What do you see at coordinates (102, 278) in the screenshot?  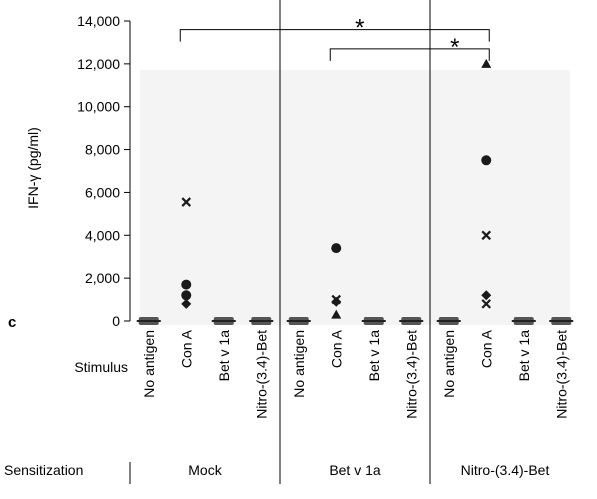 I see `y-tick-label: 2,000` at bounding box center [102, 278].